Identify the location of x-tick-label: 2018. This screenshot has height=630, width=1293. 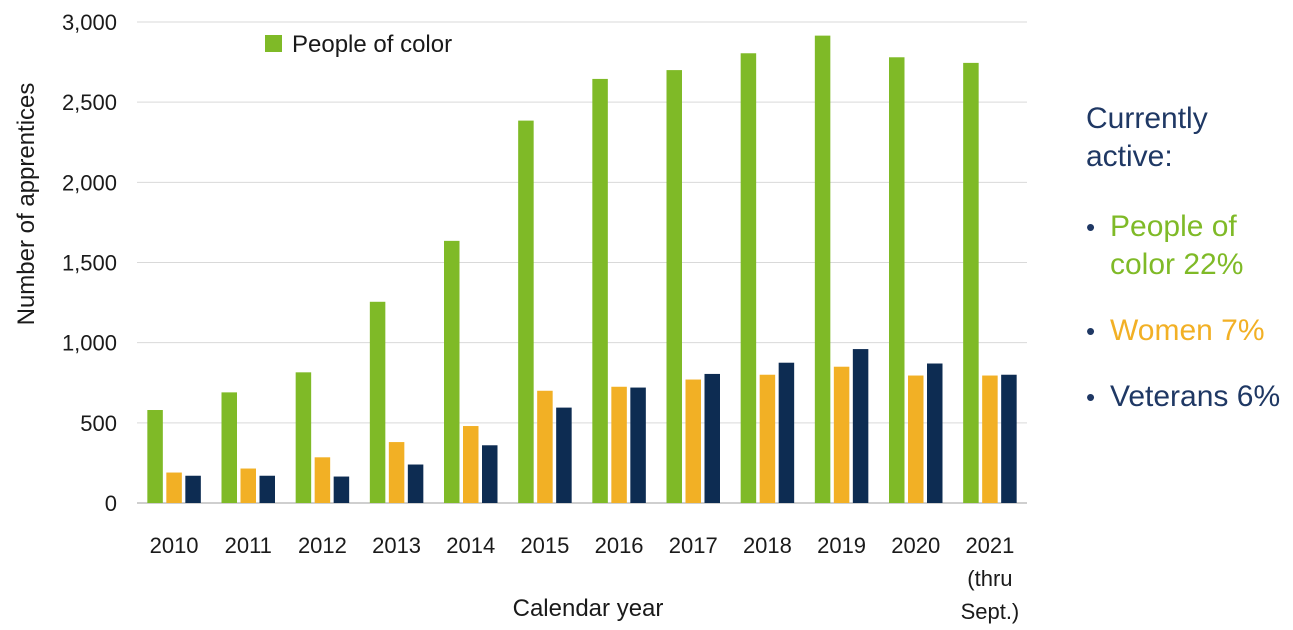
(767, 545).